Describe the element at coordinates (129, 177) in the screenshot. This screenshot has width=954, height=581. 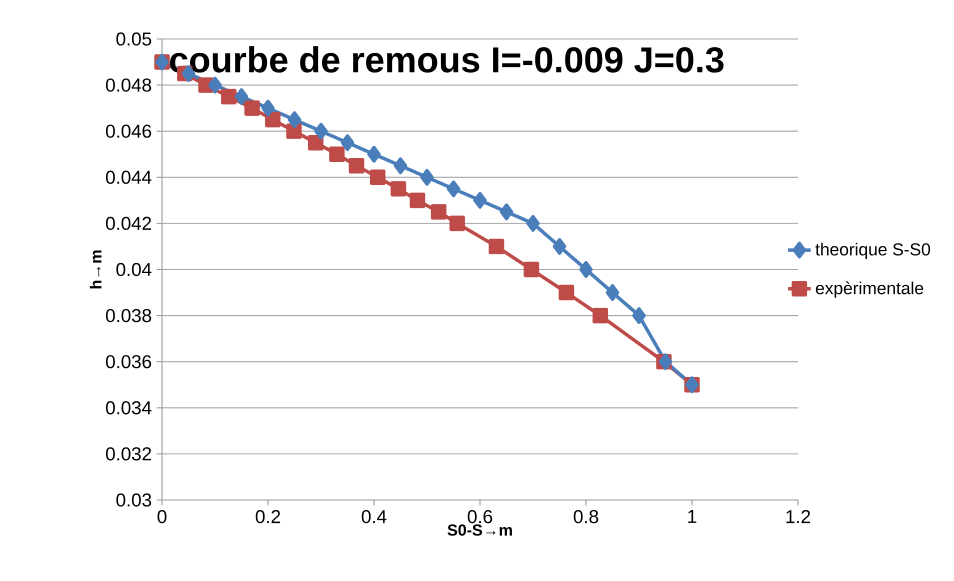
I see `y-tick-label: 0.044` at that location.